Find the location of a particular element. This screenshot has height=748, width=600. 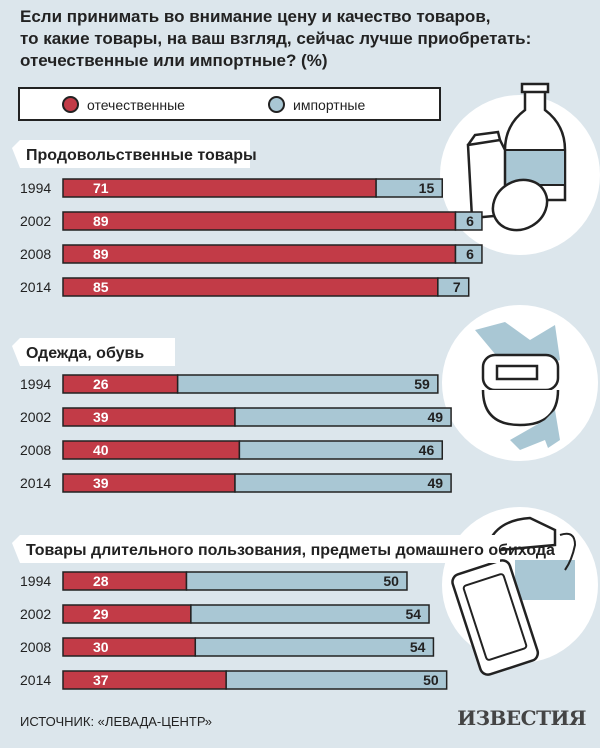

value-label-imported: 46 is located at coordinates (427, 450).